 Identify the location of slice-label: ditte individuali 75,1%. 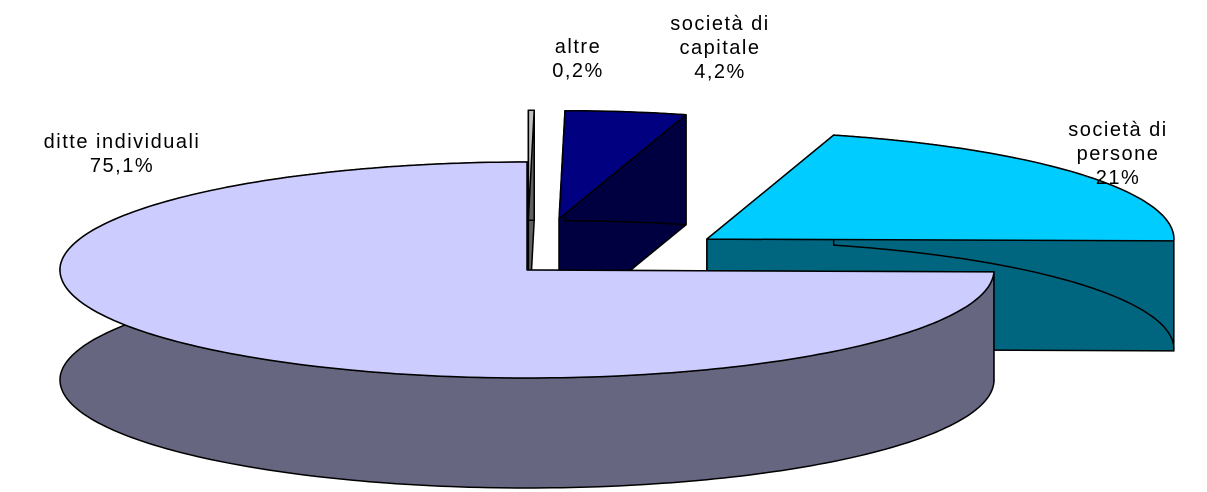
(126, 154).